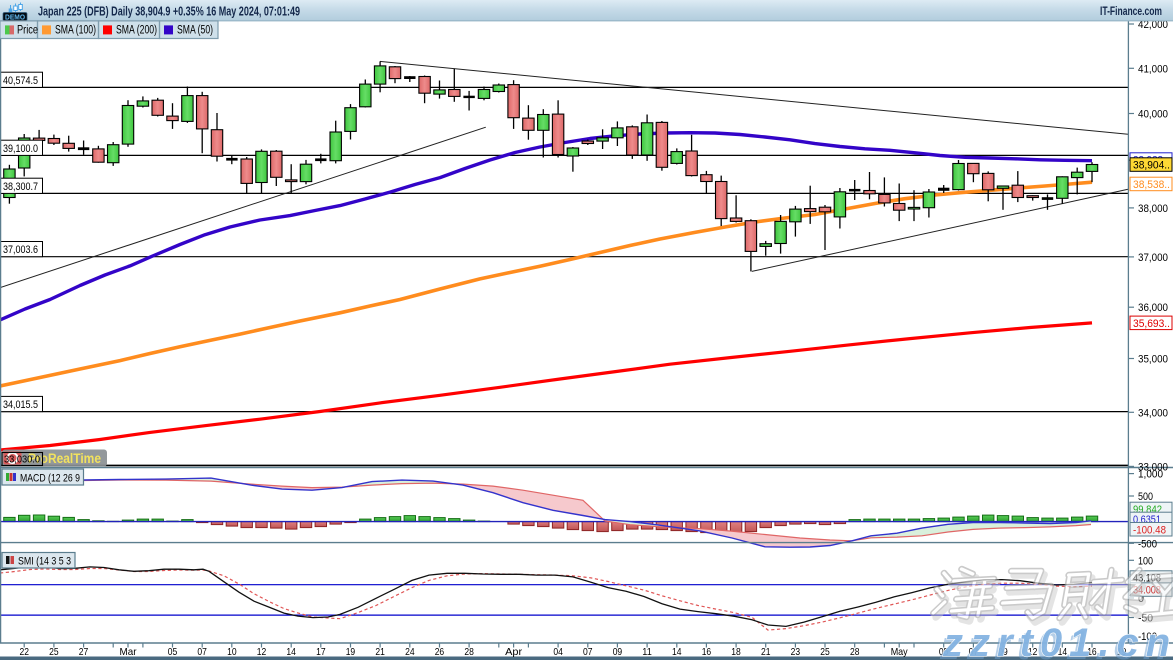 Image resolution: width=1173 pixels, height=665 pixels. I want to click on svg-text: 34,000, so click(1153, 413).